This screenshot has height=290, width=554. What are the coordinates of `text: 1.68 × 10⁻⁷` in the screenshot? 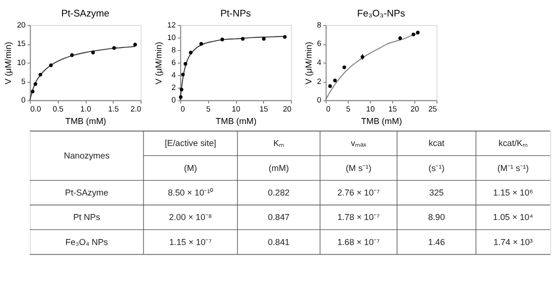 It's located at (358, 241).